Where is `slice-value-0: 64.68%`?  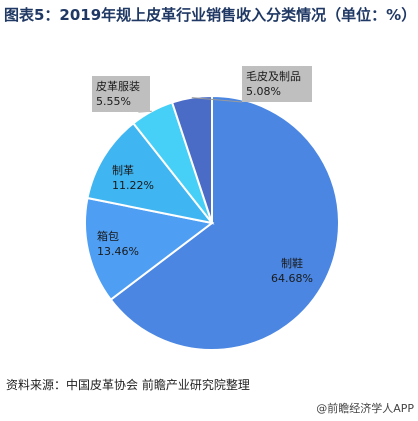
slice-value-0: 64.68% is located at coordinates (292, 278).